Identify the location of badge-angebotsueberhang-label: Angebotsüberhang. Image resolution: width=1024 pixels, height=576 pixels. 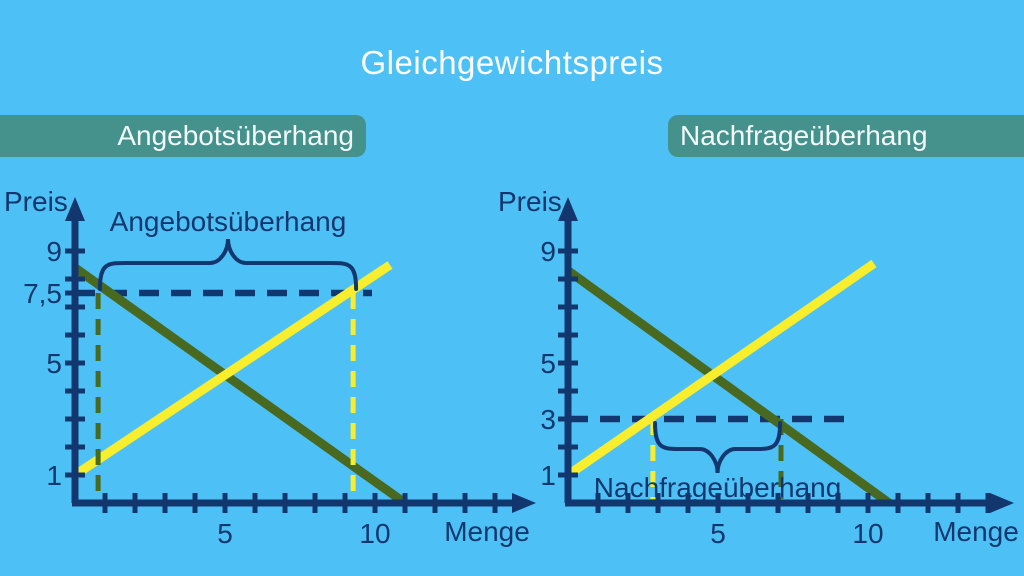
(235, 135).